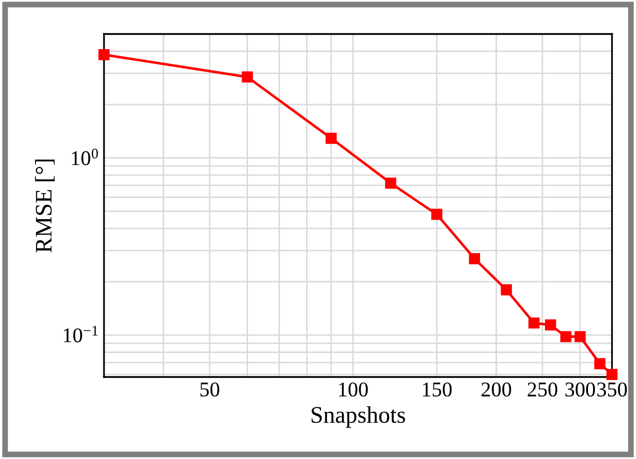 This screenshot has height=459, width=636. Describe the element at coordinates (497, 389) in the screenshot. I see `x-tick-label: 200` at that location.